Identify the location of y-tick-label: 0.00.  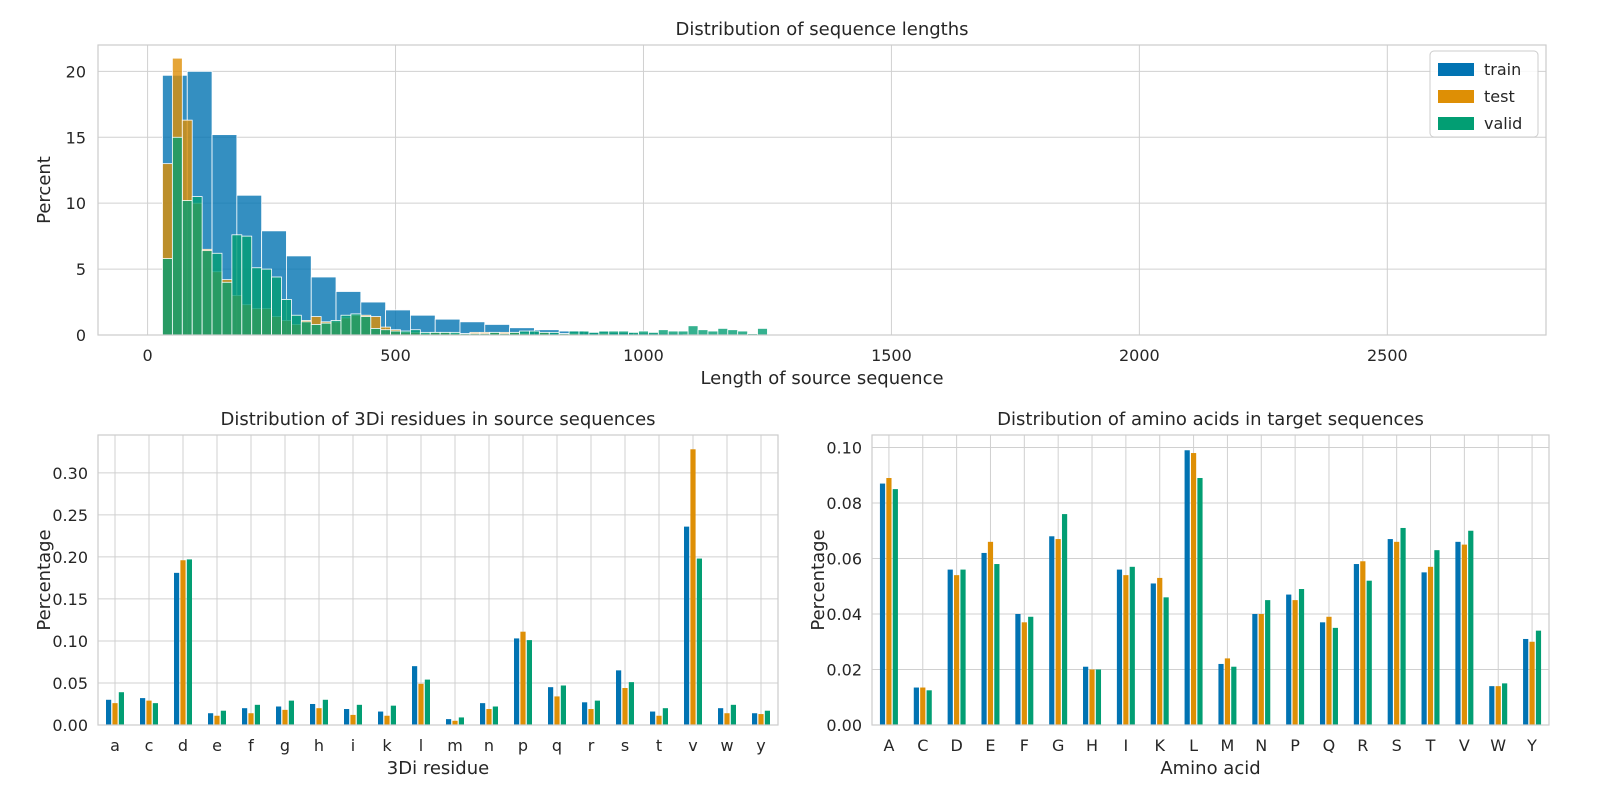
(844, 725).